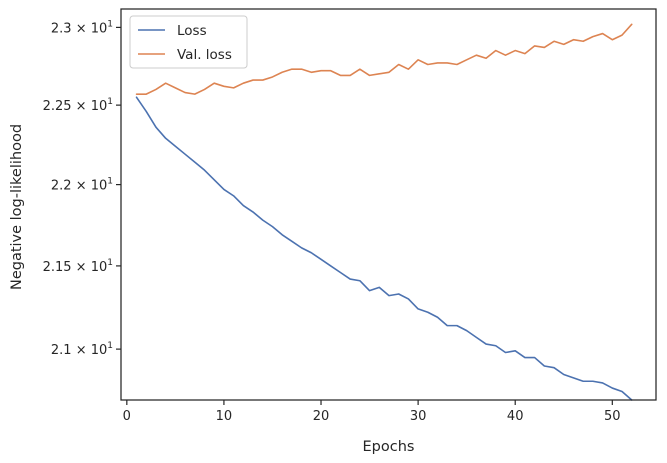 The height and width of the screenshot is (463, 667). Describe the element at coordinates (127, 416) in the screenshot. I see `x-tick-label: 0` at that location.